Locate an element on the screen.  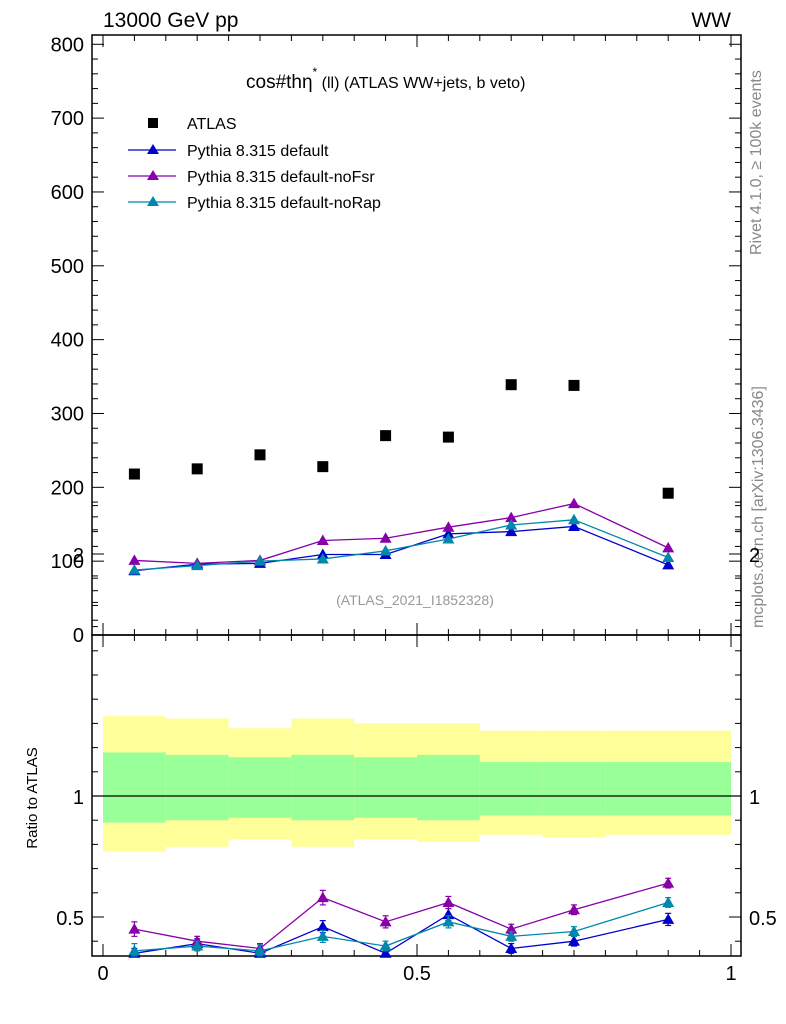
energy-label: 13000 GeV pp is located at coordinates (170, 20).